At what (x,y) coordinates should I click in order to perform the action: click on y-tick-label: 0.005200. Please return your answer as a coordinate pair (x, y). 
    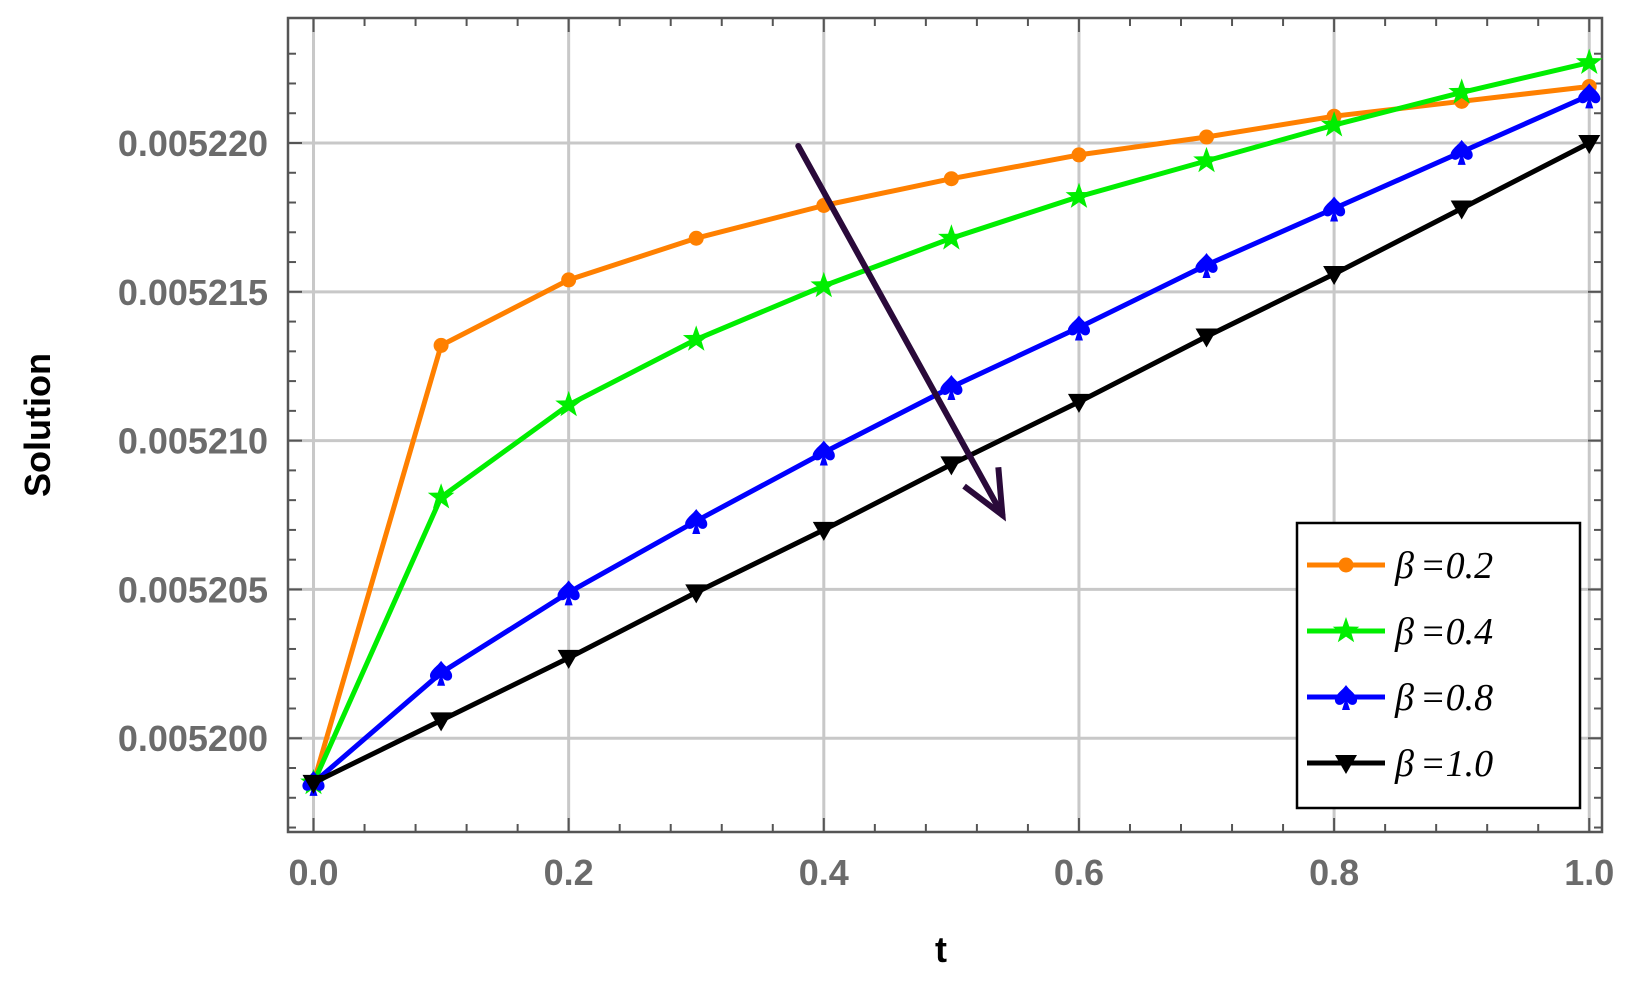
    Looking at the image, I should click on (193, 738).